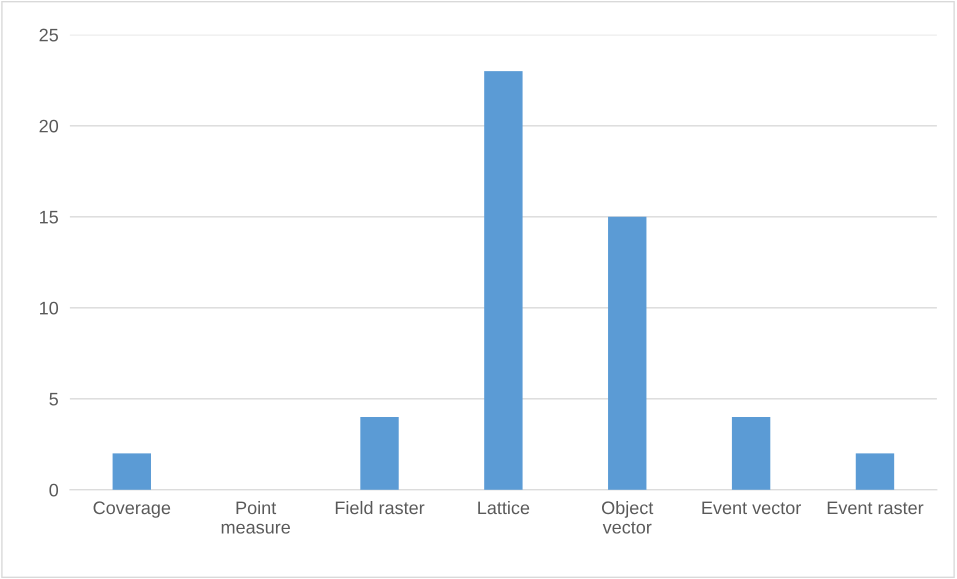  What do you see at coordinates (380, 507) in the screenshot?
I see `x-tick-label: Field raster` at bounding box center [380, 507].